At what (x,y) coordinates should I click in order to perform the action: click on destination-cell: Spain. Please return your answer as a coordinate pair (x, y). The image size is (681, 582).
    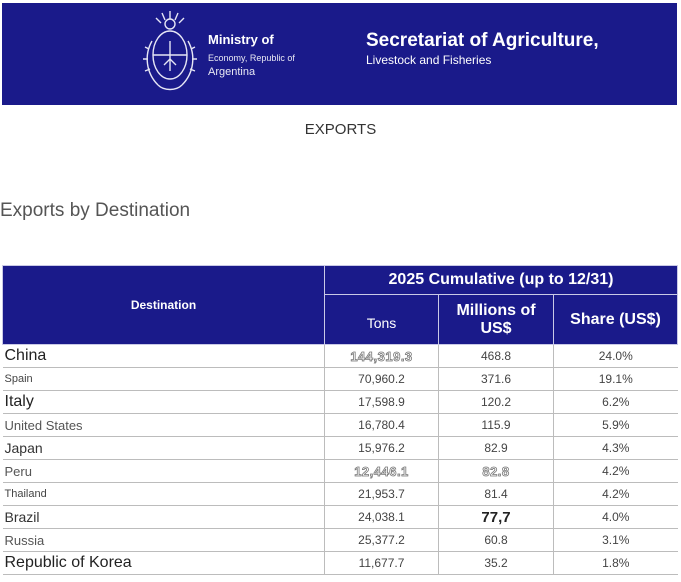
    Looking at the image, I should click on (163, 379).